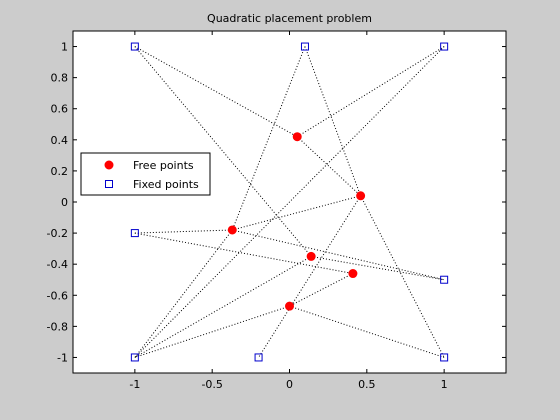 The width and height of the screenshot is (560, 420). What do you see at coordinates (163, 165) in the screenshot?
I see `legend-label: Free points` at bounding box center [163, 165].